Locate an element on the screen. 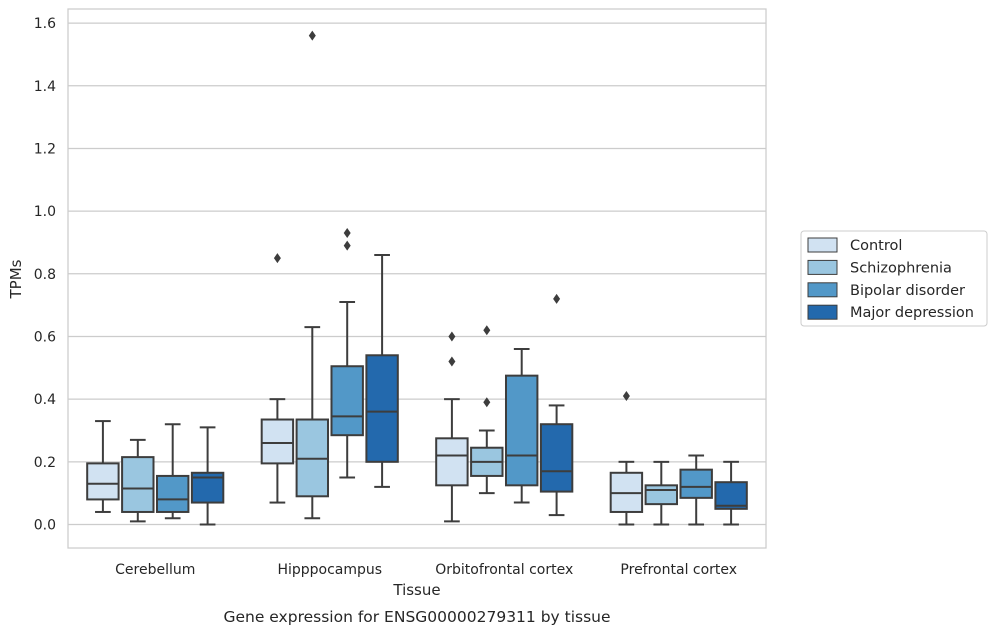  x-tick-label: Prefrontal cortex is located at coordinates (678, 570).